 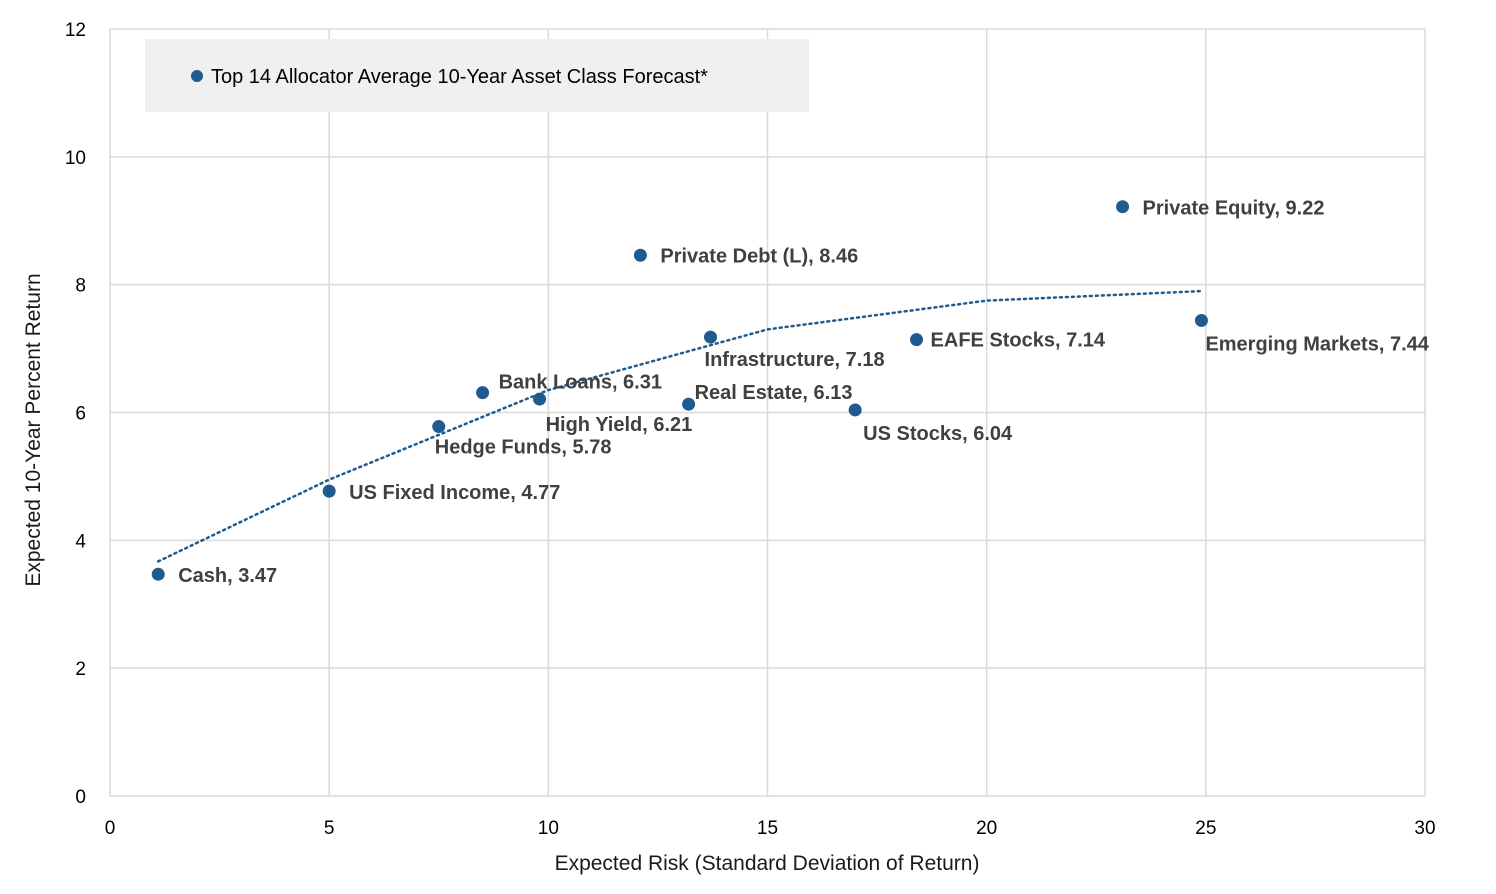 What do you see at coordinates (227, 576) in the screenshot?
I see `data-label: Cash, 3.47` at bounding box center [227, 576].